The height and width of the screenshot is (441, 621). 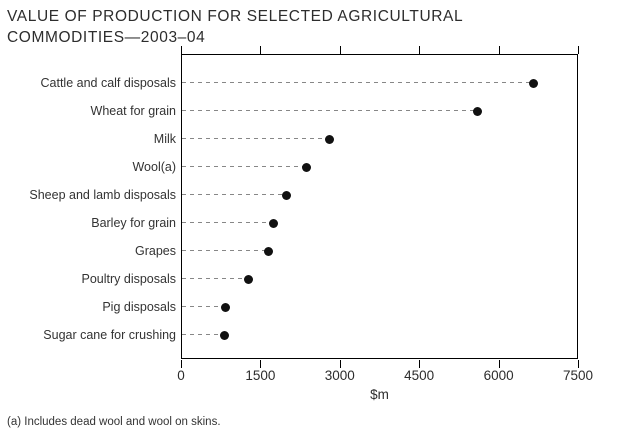 I want to click on category-label: Grapes, so click(x=155, y=251).